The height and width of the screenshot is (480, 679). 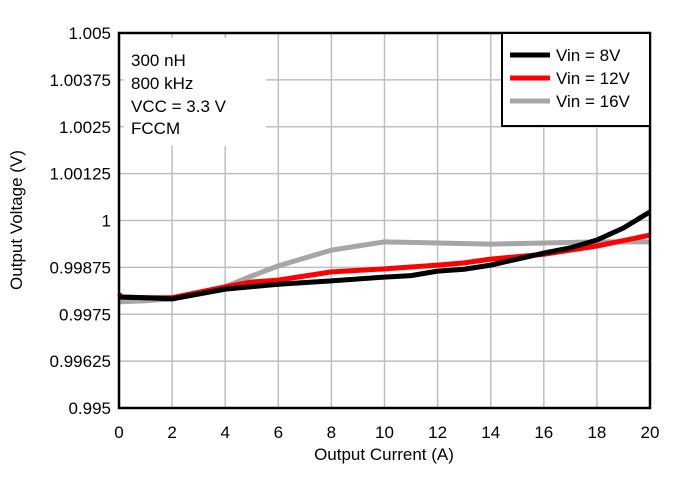 I want to click on legend-label: Vin = 12V, so click(x=593, y=78).